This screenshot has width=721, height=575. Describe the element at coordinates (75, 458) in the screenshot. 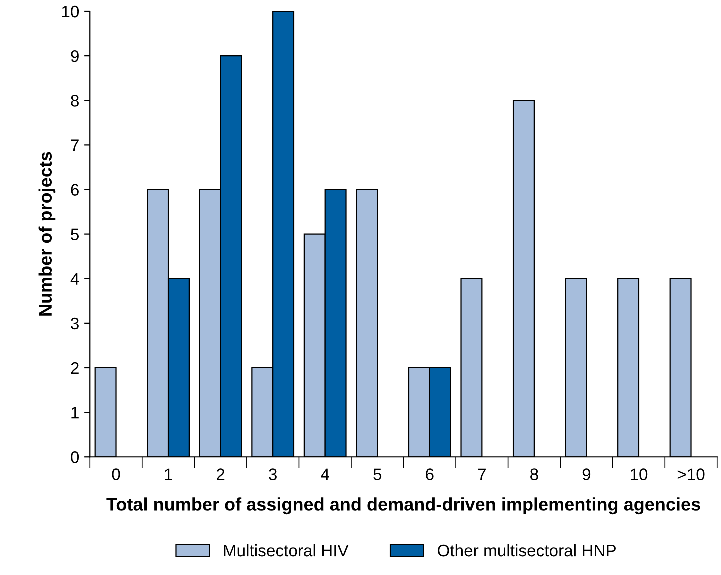

I see `y-tick-label: 0` at that location.